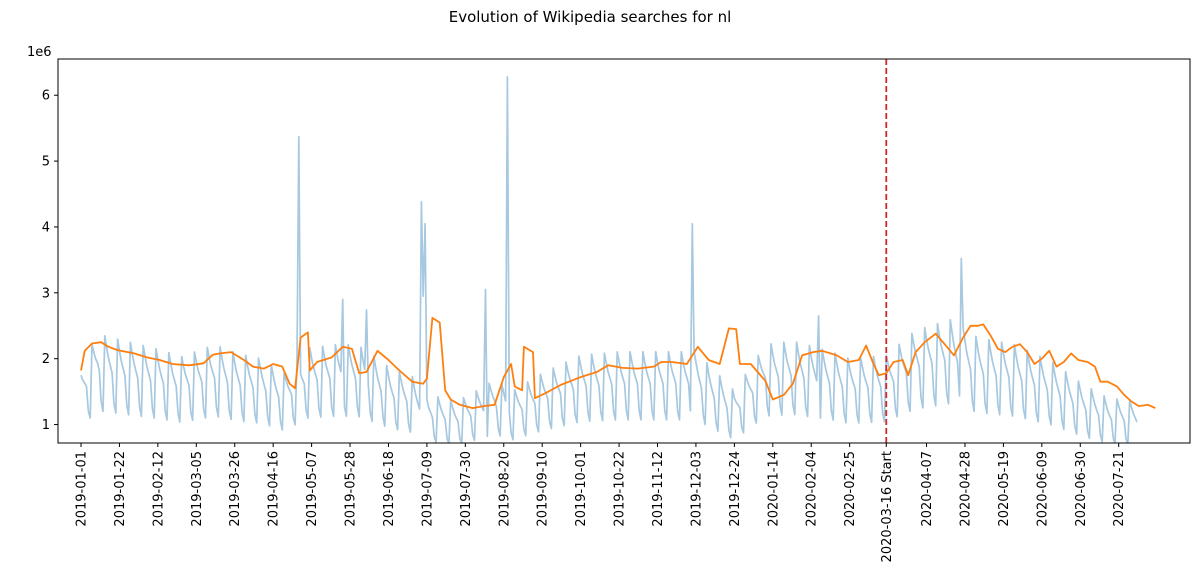 Image resolution: width=1201 pixels, height=583 pixels. Describe the element at coordinates (46, 96) in the screenshot. I see `y-tick-label: 6` at that location.